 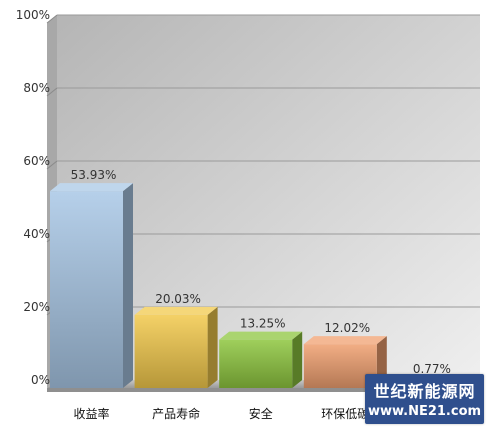 I want to click on y-tick-label: 80%, so click(x=36, y=88).